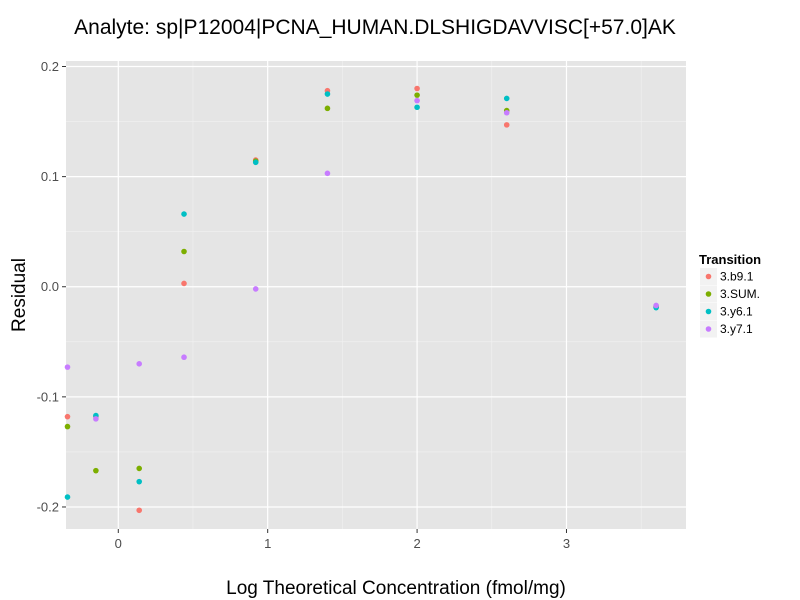  Describe the element at coordinates (736, 312) in the screenshot. I see `legend-label: 3.y6.1` at that location.